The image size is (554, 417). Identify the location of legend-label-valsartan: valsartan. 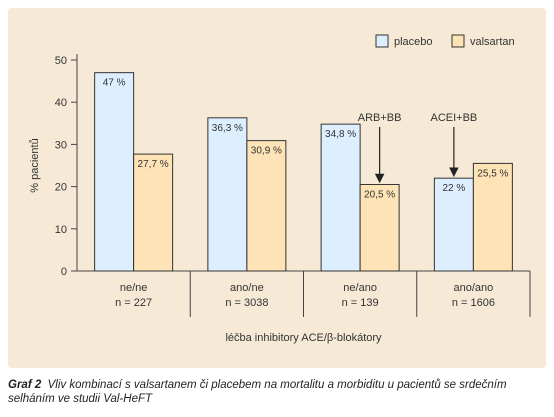
(492, 42).